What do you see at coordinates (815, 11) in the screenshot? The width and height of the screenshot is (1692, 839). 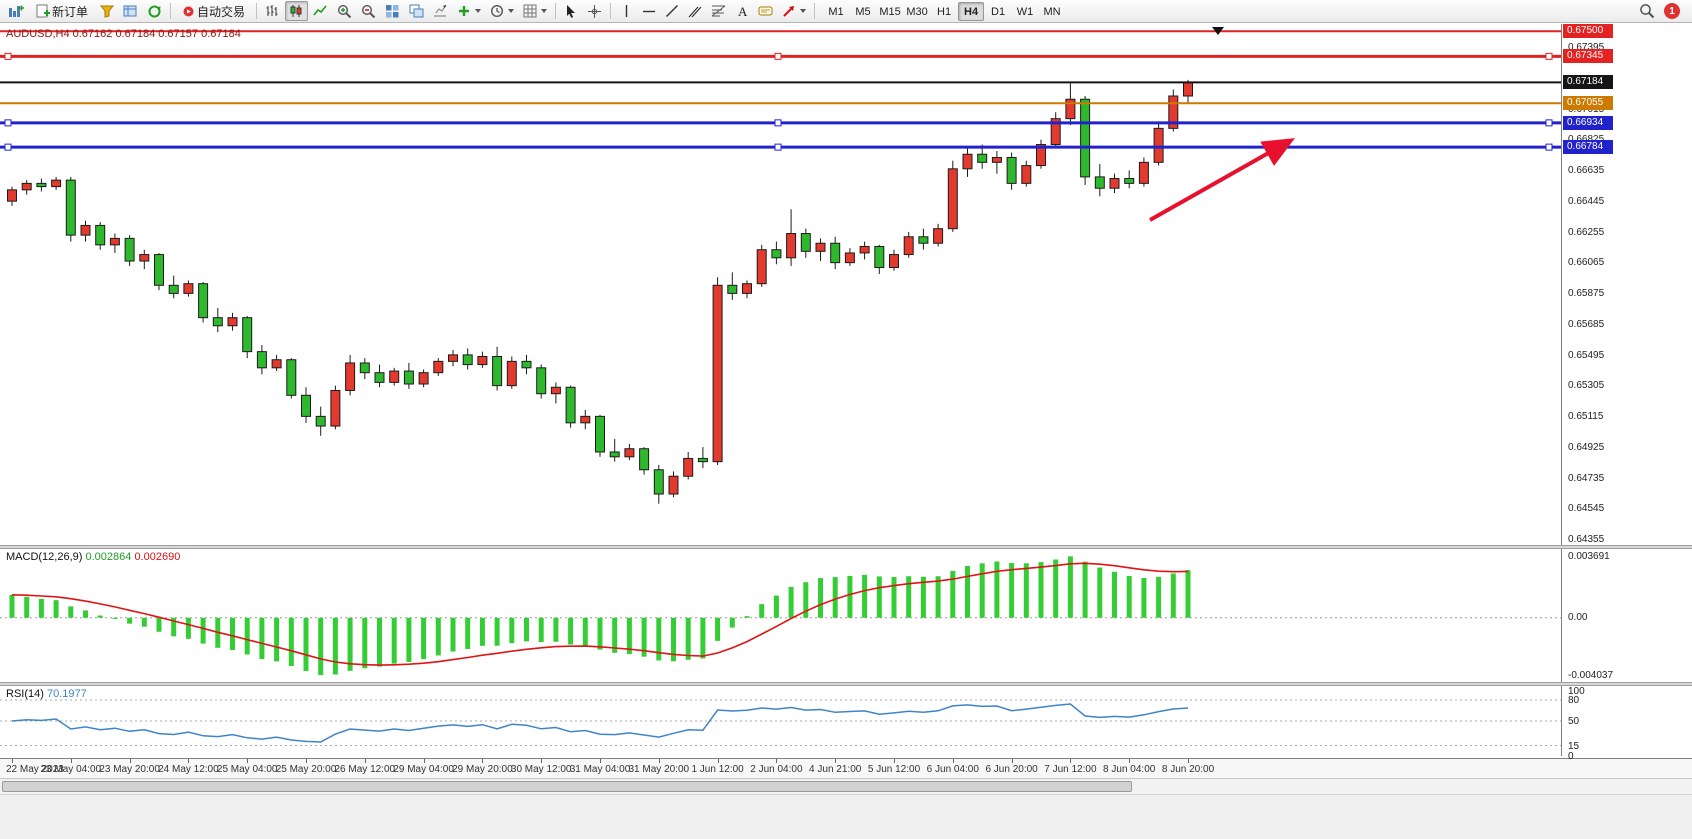 I see `toolbar-separator` at bounding box center [815, 11].